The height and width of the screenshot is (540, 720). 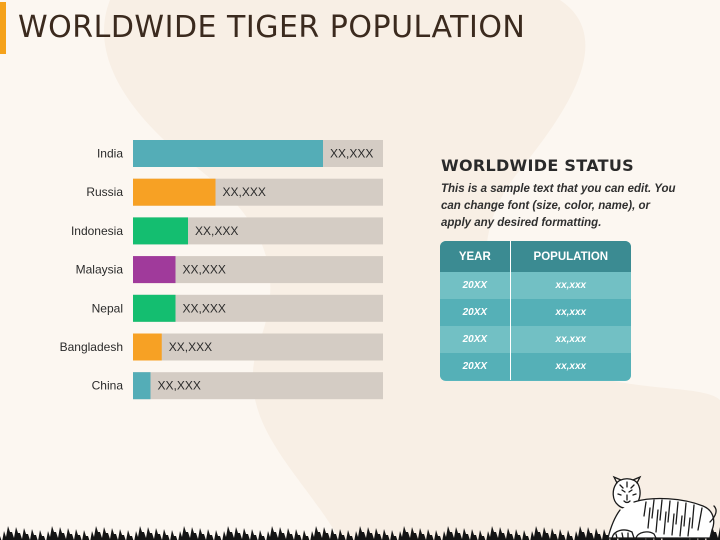 I want to click on bar-india, so click(x=228, y=153).